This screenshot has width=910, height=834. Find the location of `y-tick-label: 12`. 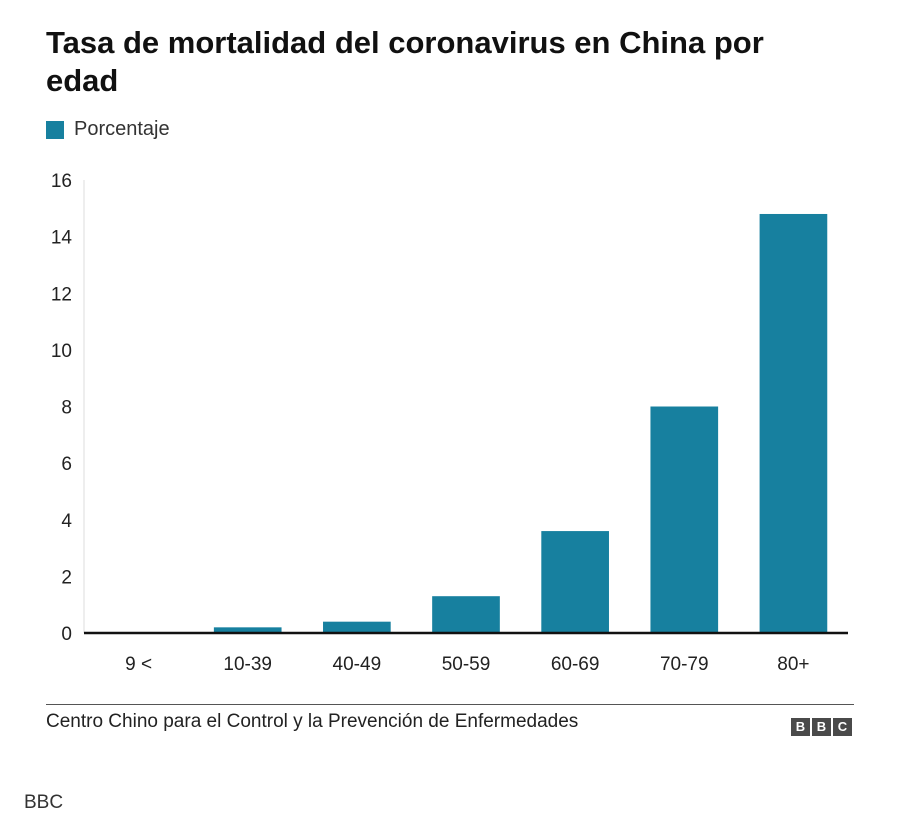

y-tick-label: 12 is located at coordinates (61, 294).